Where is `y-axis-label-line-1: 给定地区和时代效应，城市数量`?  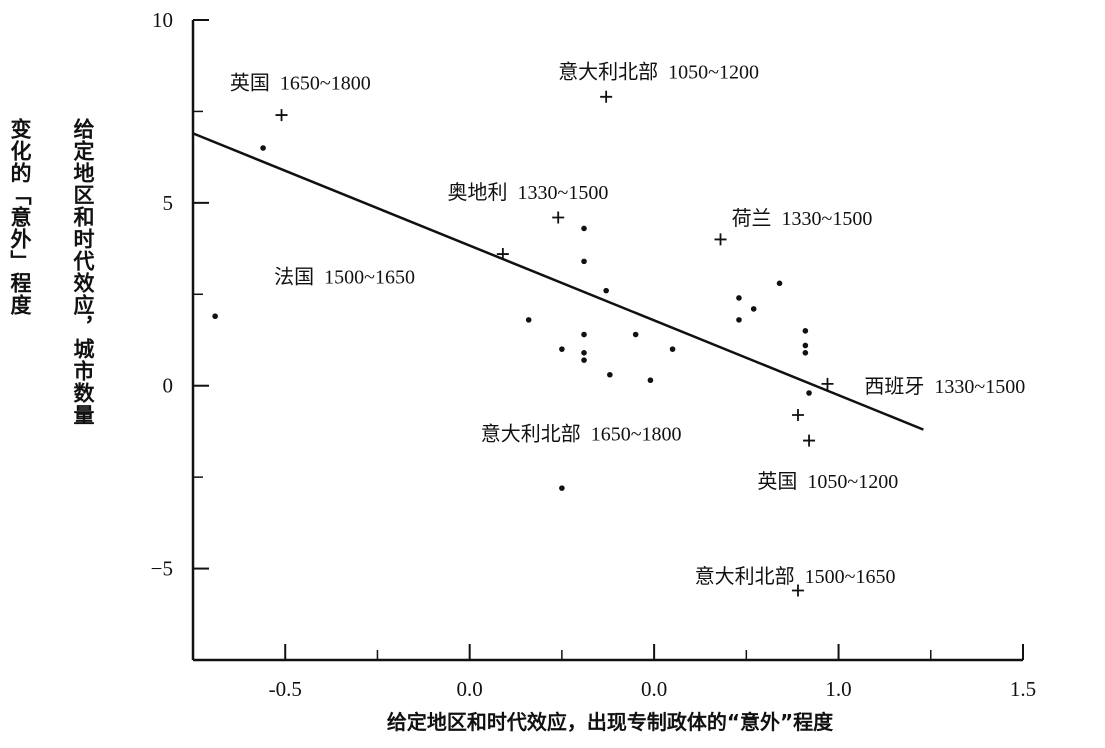
y-axis-label-line-1: 给定地区和时代效应，城市数量 is located at coordinates (83, 272).